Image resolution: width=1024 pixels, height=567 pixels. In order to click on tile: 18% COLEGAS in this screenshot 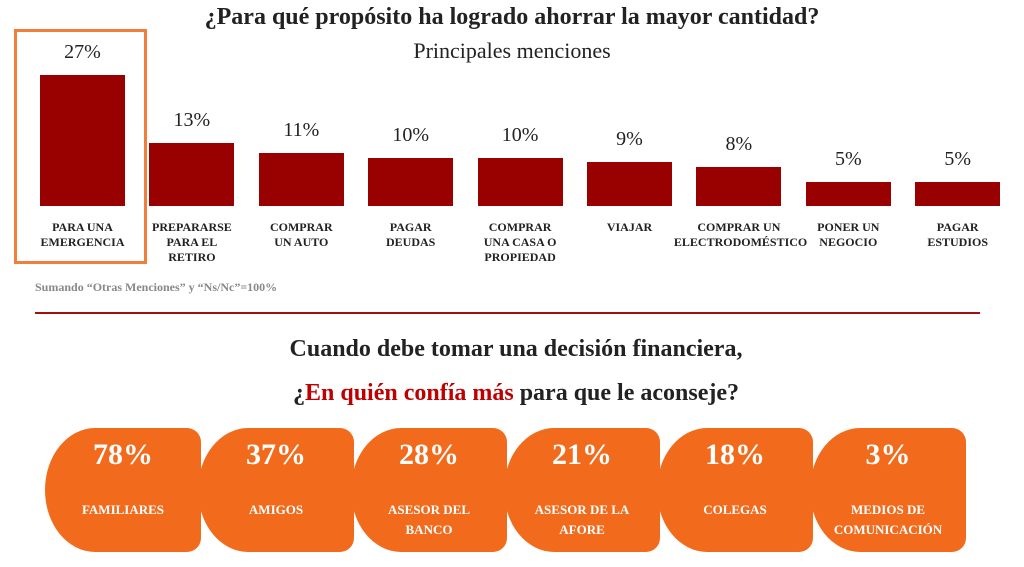, I will do `click(735, 490)`.